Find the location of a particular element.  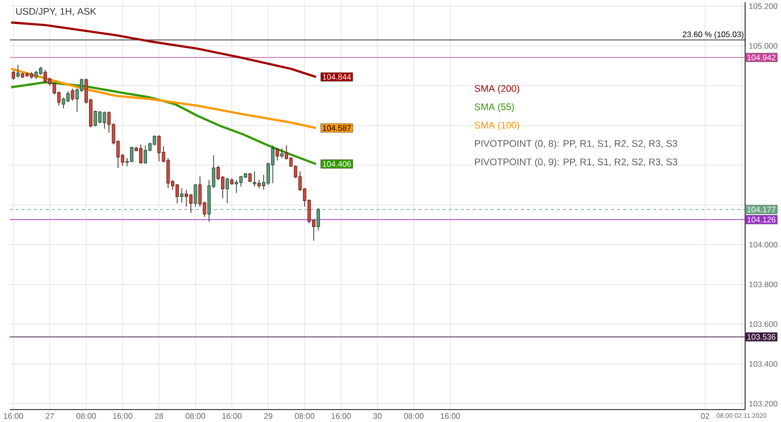

x-tick-label: 28 is located at coordinates (159, 416).